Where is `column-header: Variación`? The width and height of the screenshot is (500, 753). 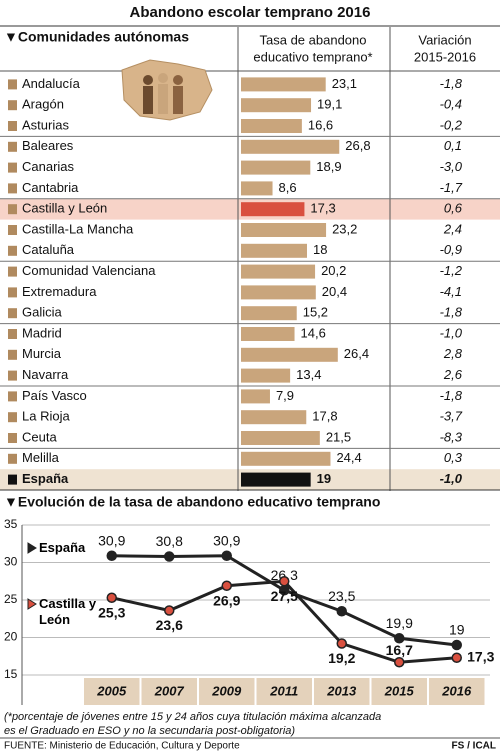
column-header: Variación is located at coordinates (444, 39).